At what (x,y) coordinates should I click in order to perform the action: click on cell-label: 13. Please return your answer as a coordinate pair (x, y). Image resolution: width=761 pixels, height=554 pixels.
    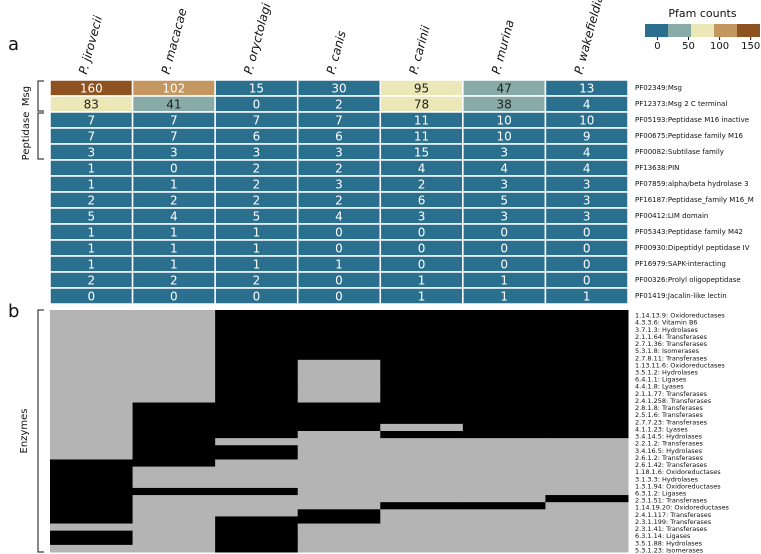
    Looking at the image, I should click on (586, 89).